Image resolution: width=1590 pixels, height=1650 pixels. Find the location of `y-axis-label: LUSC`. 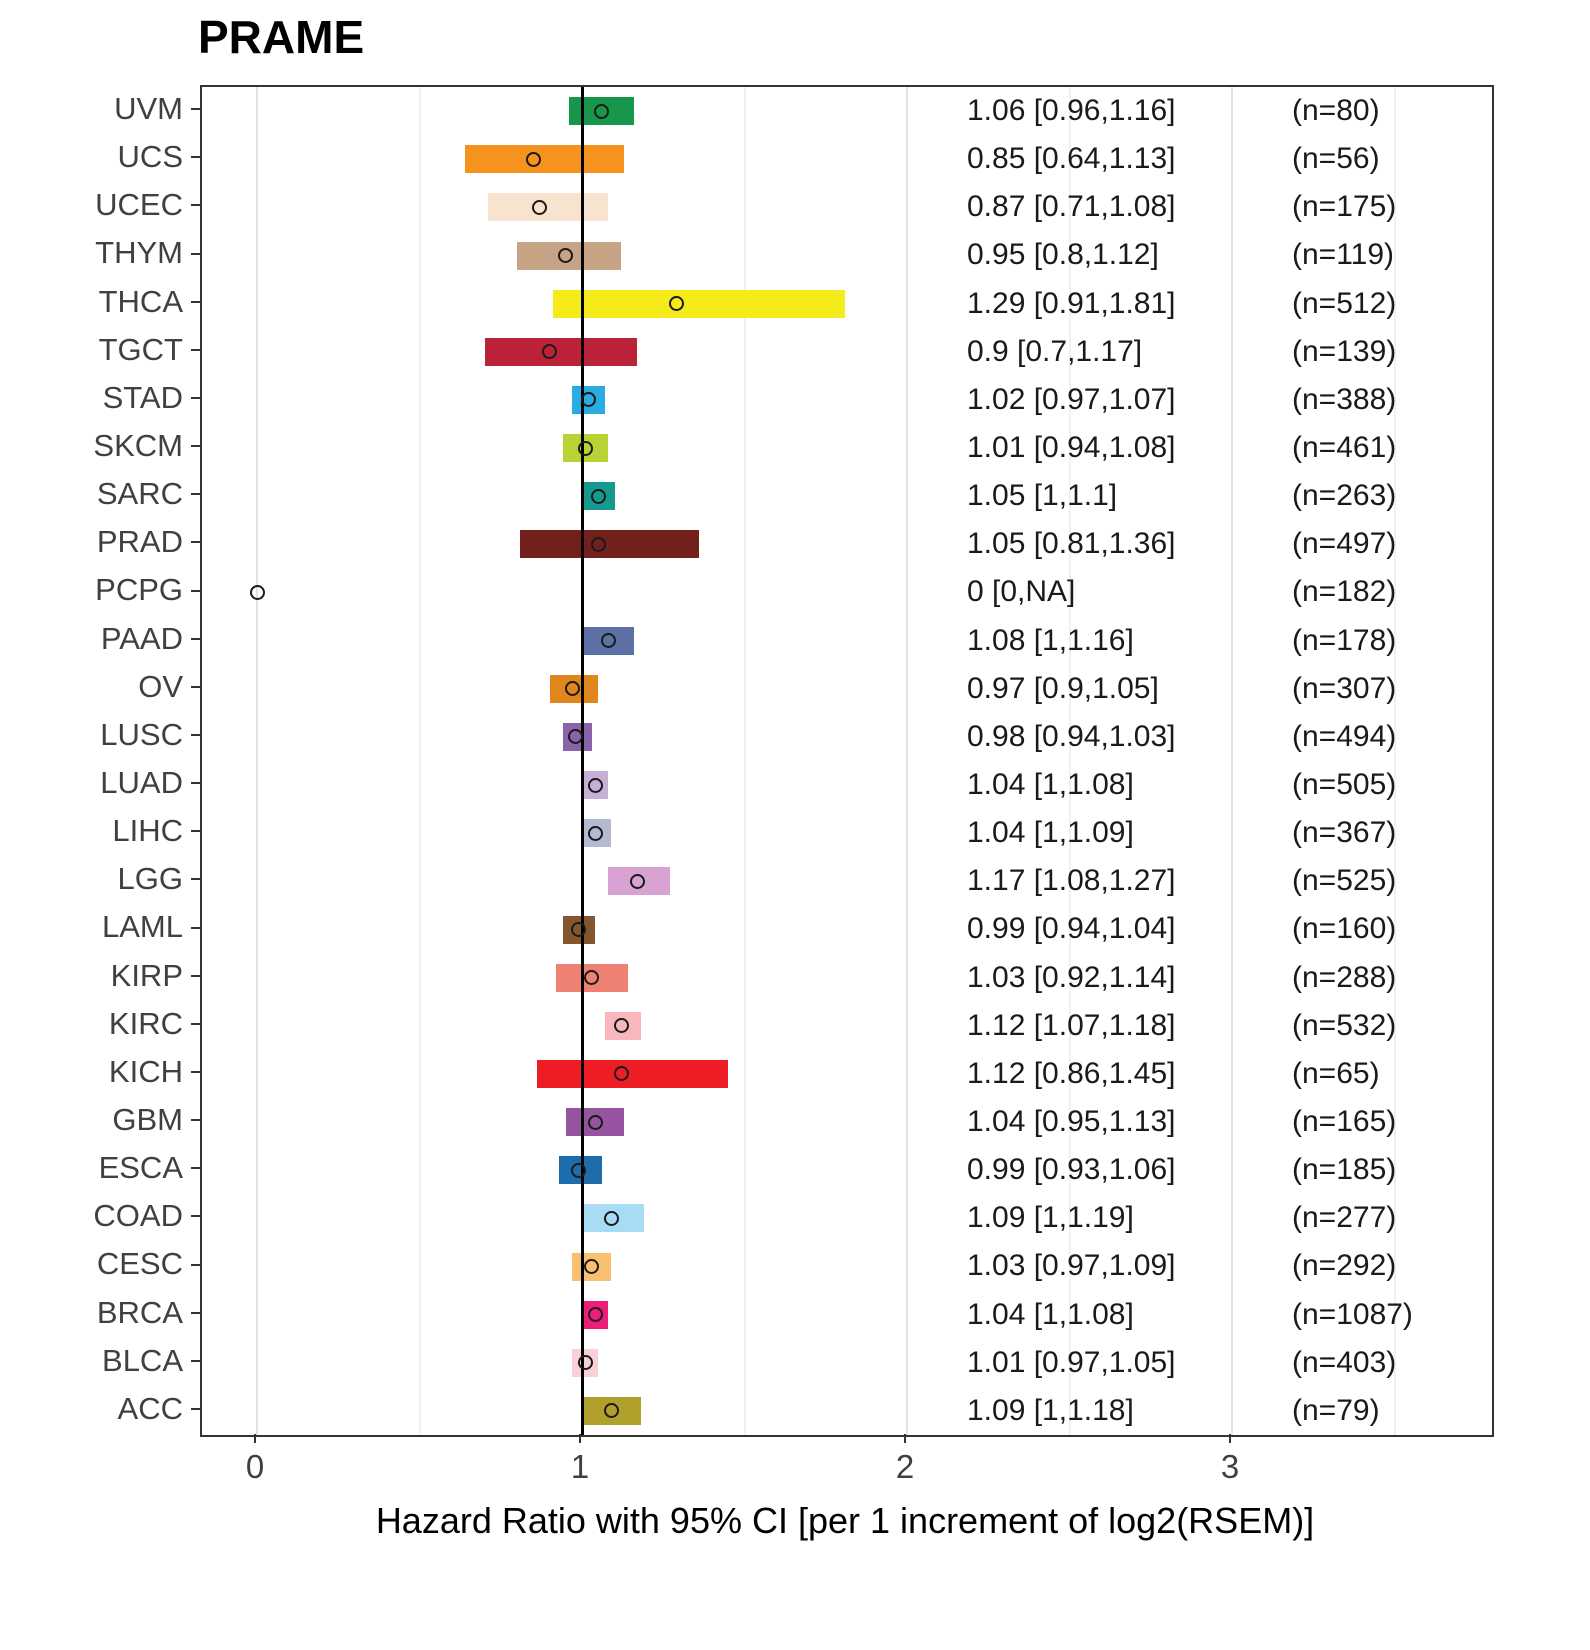

y-axis-label: LUSC is located at coordinates (141, 734).